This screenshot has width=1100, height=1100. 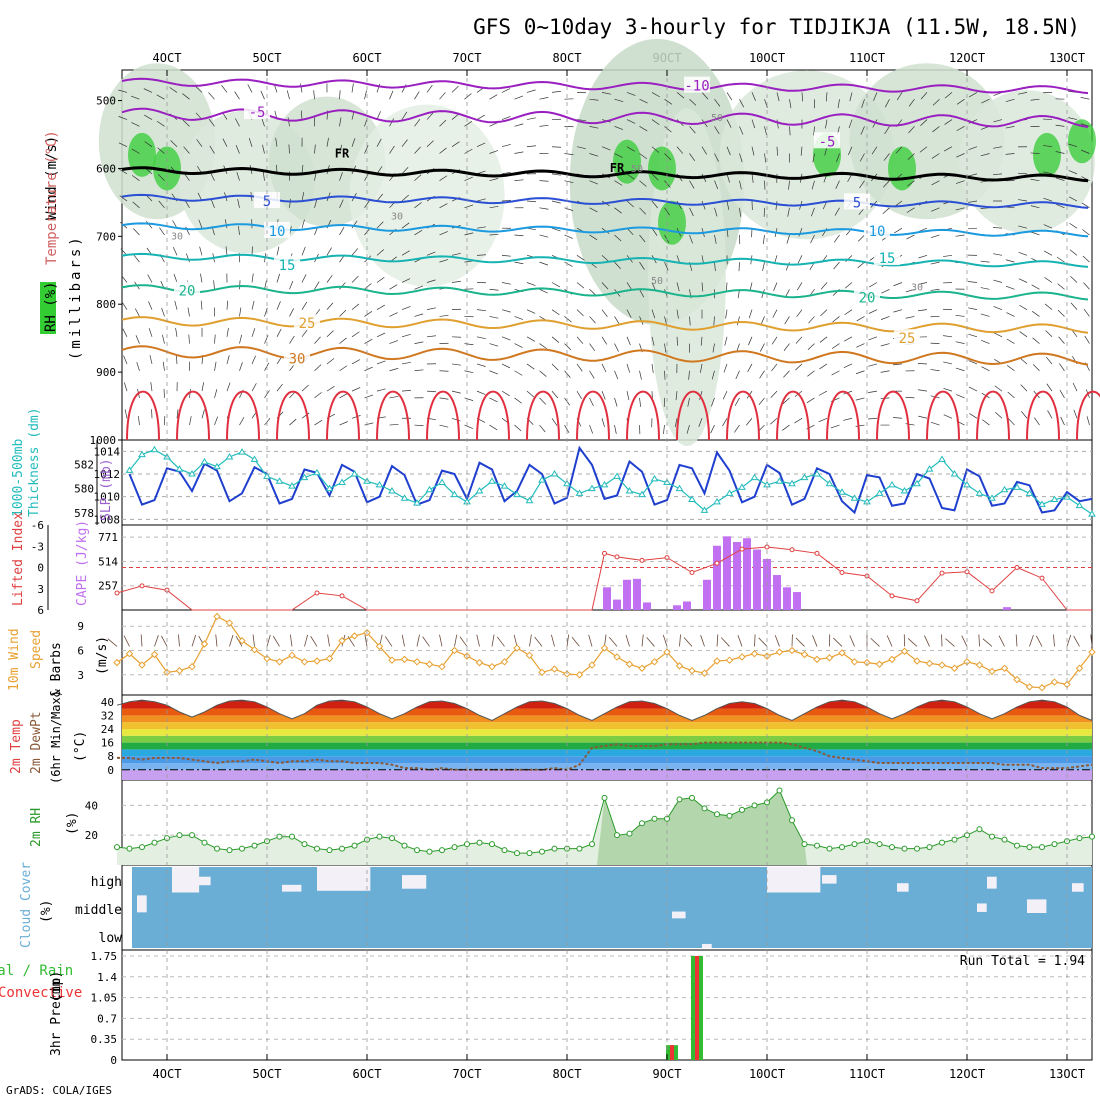 What do you see at coordinates (107, 1018) in the screenshot?
I see `precip-tick-label: 0.7` at bounding box center [107, 1018].